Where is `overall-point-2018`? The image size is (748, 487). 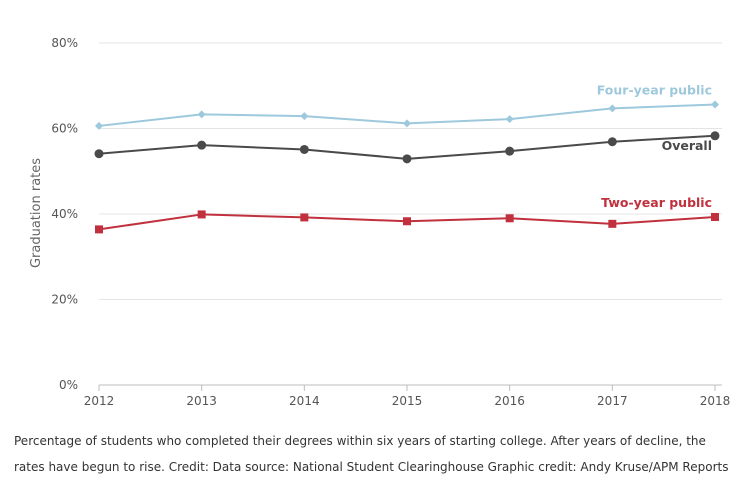 overall-point-2018 is located at coordinates (715, 136).